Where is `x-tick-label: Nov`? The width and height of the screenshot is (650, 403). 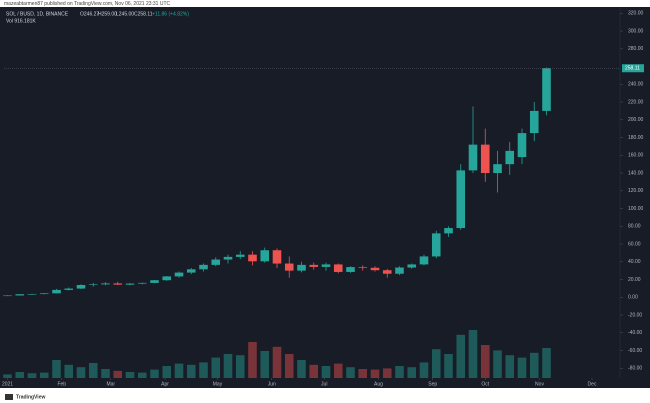
x-tick-label: Nov is located at coordinates (539, 384).